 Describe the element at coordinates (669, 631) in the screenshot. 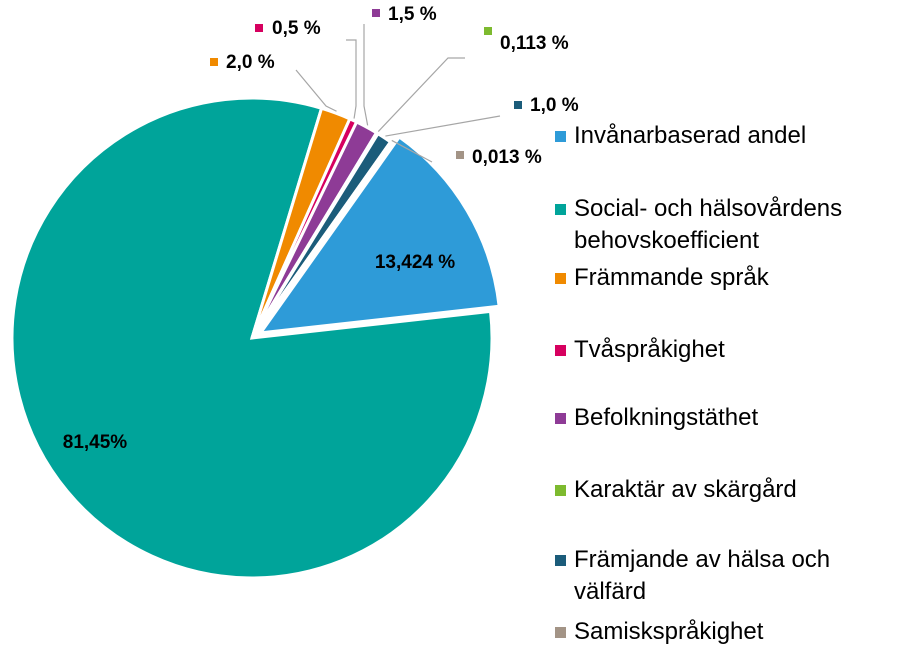

I see `legend-label: Samiskspråkighet` at that location.